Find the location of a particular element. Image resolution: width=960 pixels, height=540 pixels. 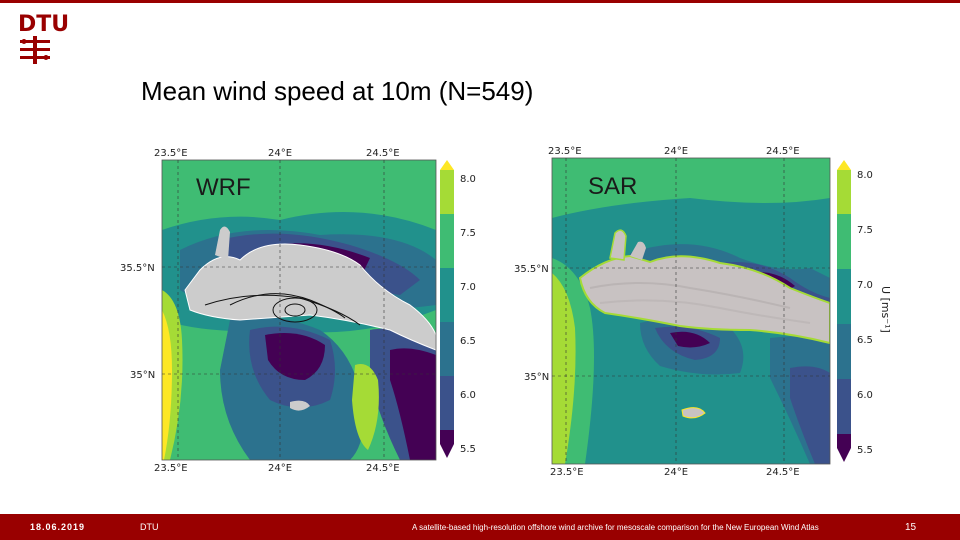

wrf-lon-tick-top-1: 23.5°E is located at coordinates (171, 153).